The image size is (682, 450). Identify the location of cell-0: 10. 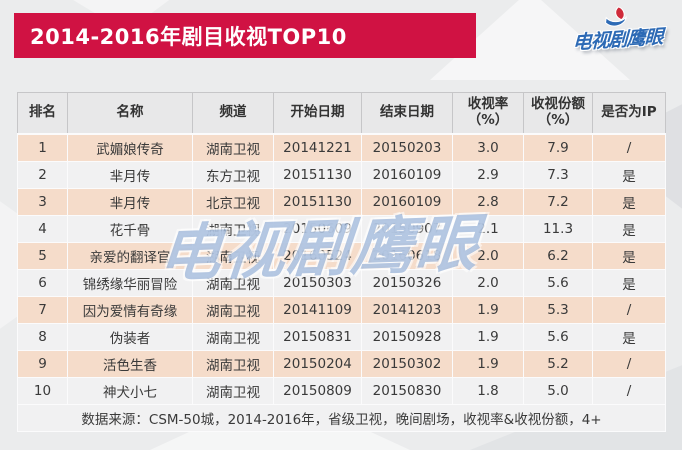
(42, 391).